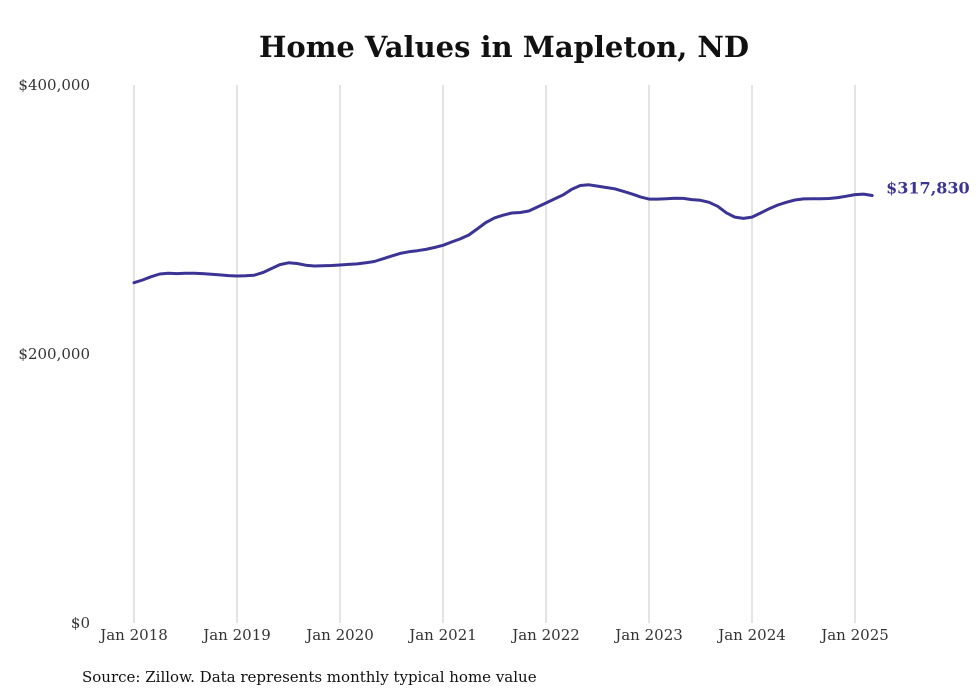  Describe the element at coordinates (80, 623) in the screenshot. I see `y-tick-label: $0` at that location.